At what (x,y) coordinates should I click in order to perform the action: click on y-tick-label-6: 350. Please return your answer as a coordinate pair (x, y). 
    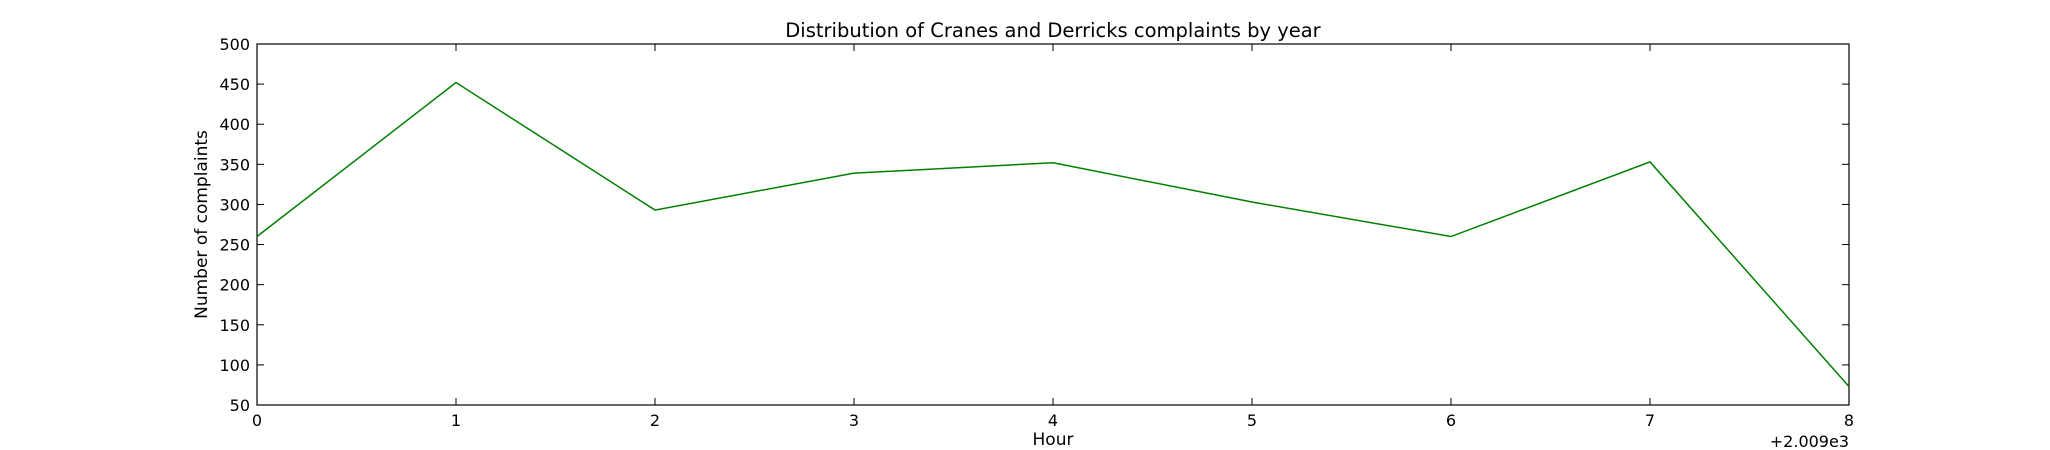
    Looking at the image, I should click on (234, 164).